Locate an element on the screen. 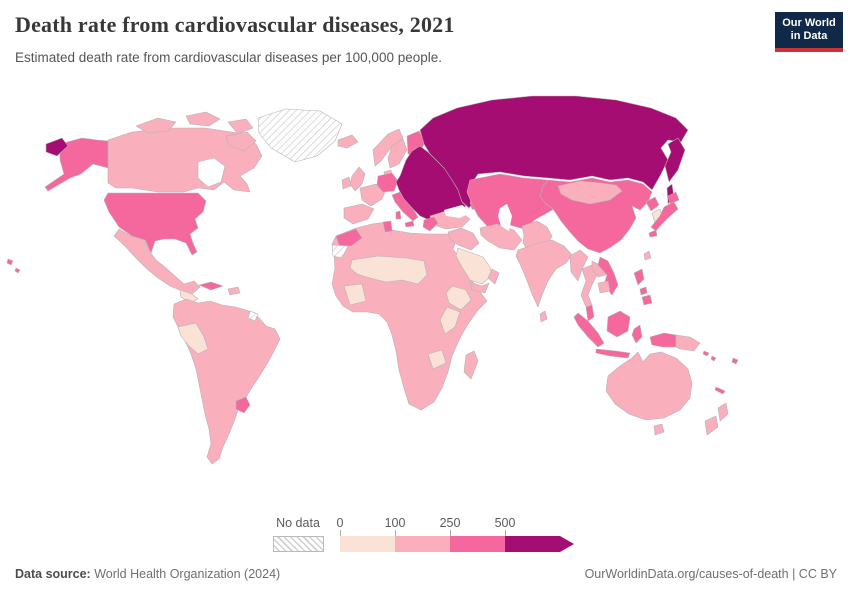 This screenshot has width=850, height=600. owid-logo: Our World in Data is located at coordinates (809, 32).